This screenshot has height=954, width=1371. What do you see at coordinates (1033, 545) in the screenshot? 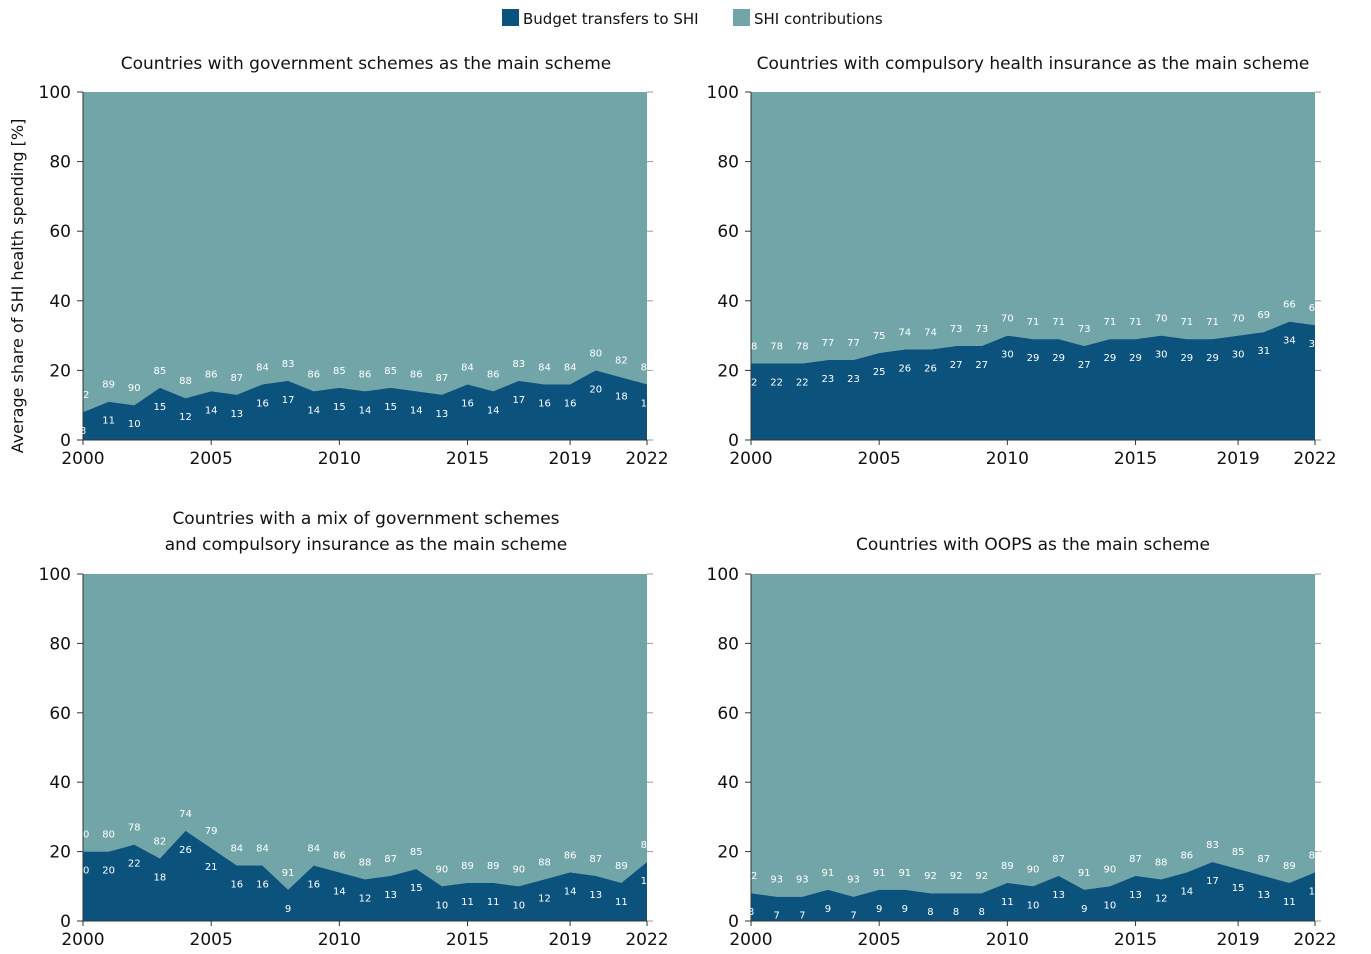
I see `panel-4-title: Countries with OOPS as the main scheme` at bounding box center [1033, 545].